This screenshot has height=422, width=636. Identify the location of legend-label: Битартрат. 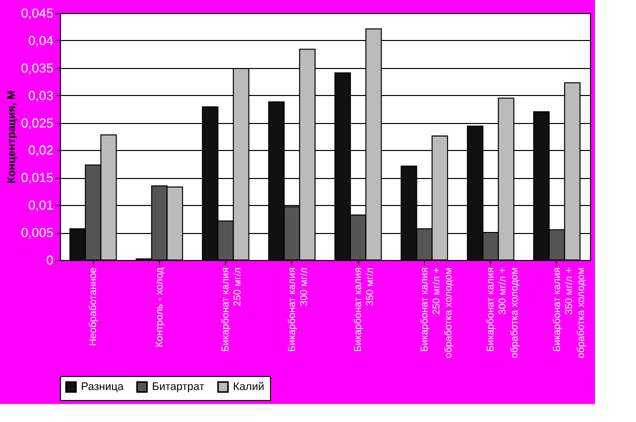
(178, 387).